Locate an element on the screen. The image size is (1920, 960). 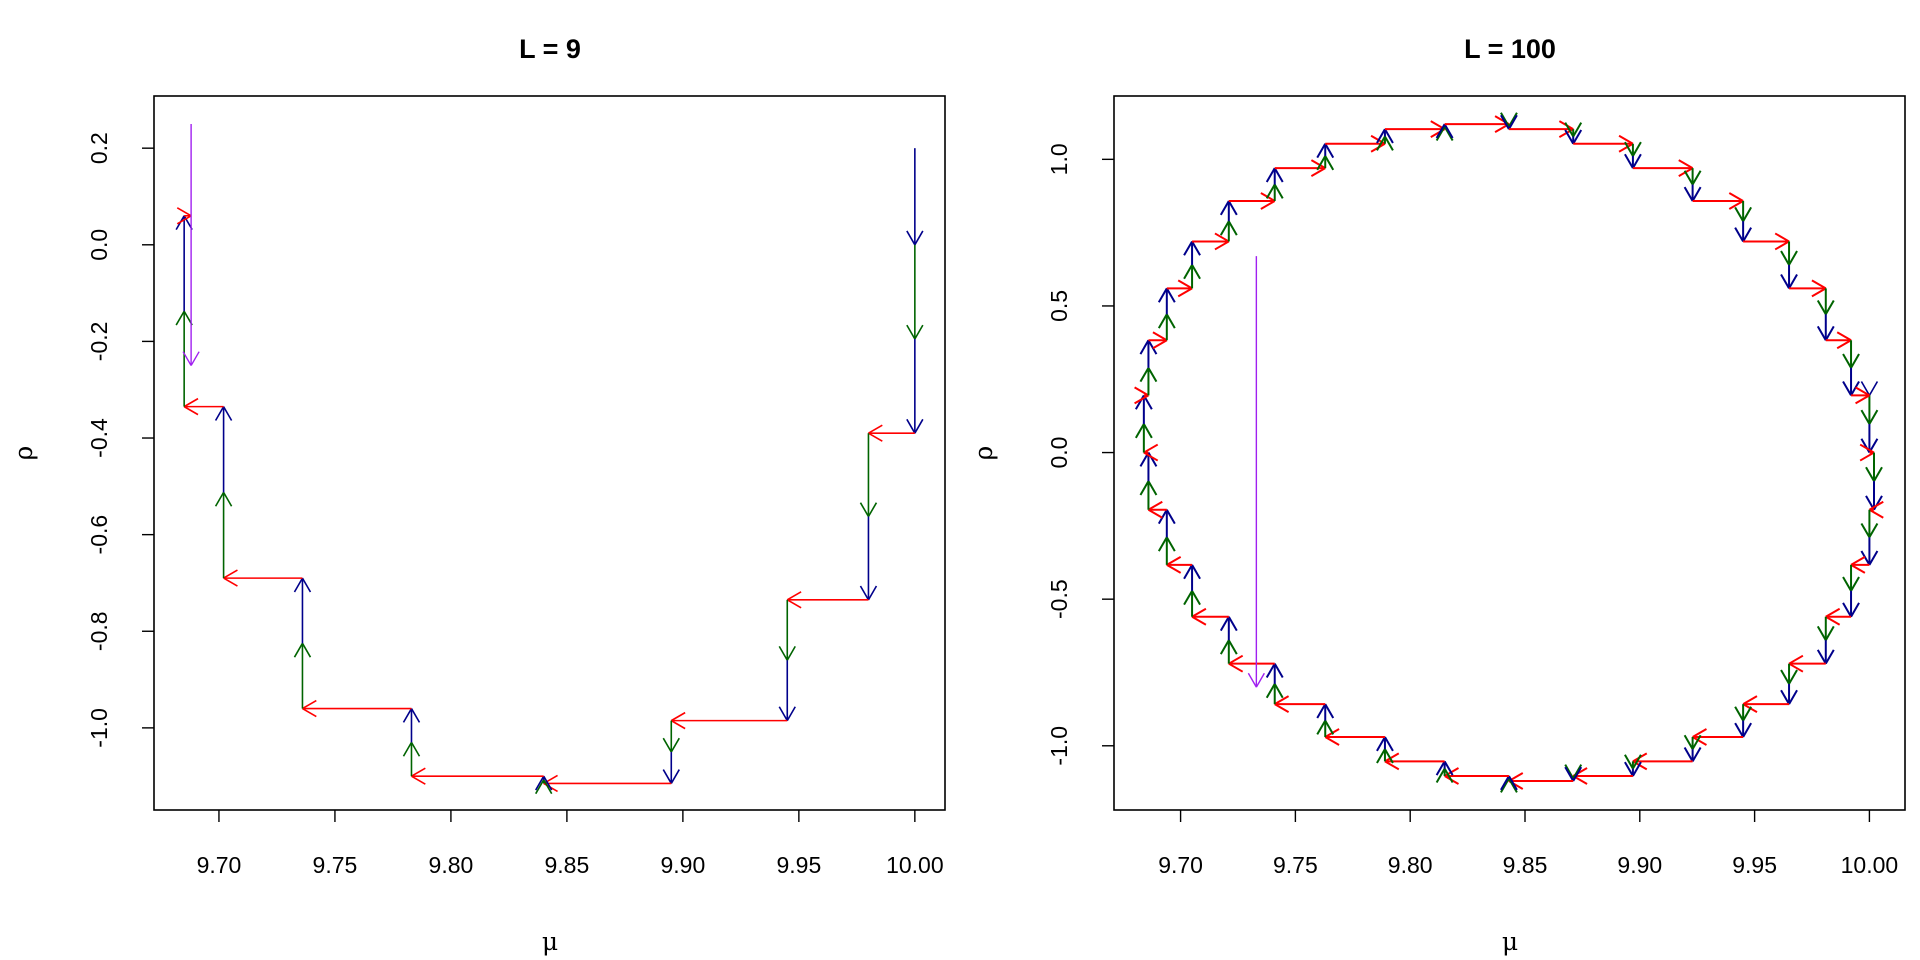
y-axis-label: ρ is located at coordinates (983, 453).